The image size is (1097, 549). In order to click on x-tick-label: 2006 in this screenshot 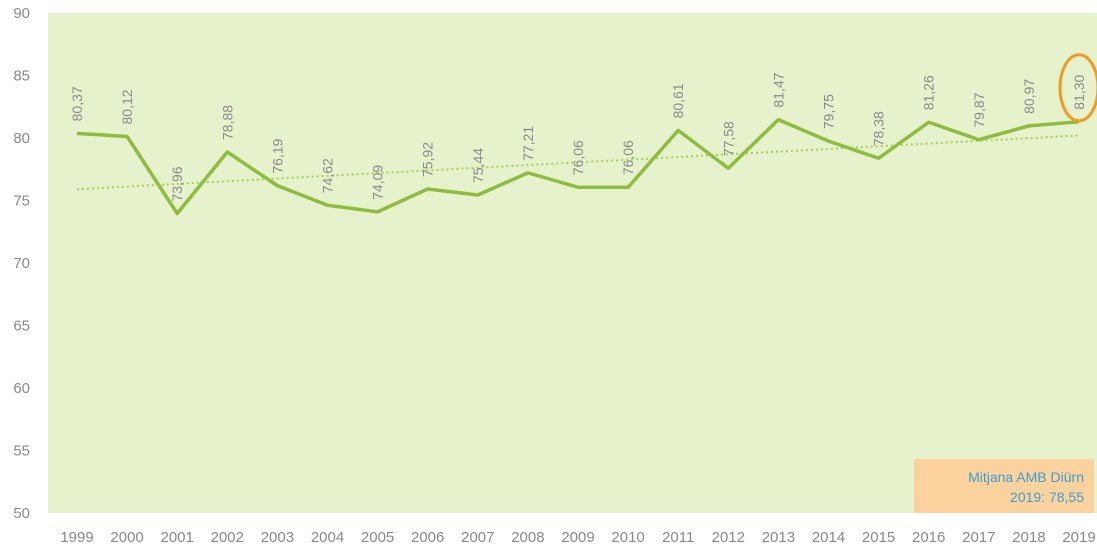, I will do `click(427, 537)`.